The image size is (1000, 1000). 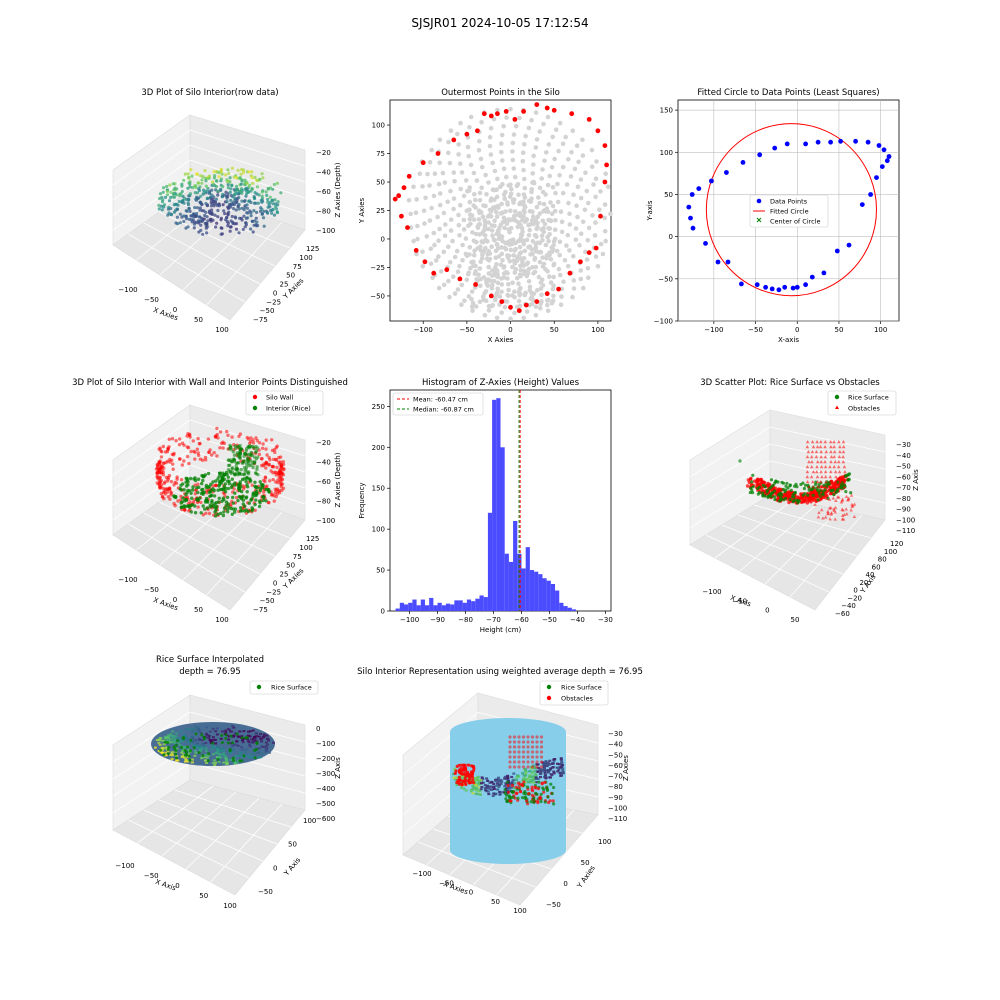 What do you see at coordinates (323, 482) in the screenshot?
I see `z-tick-label: −60` at bounding box center [323, 482].